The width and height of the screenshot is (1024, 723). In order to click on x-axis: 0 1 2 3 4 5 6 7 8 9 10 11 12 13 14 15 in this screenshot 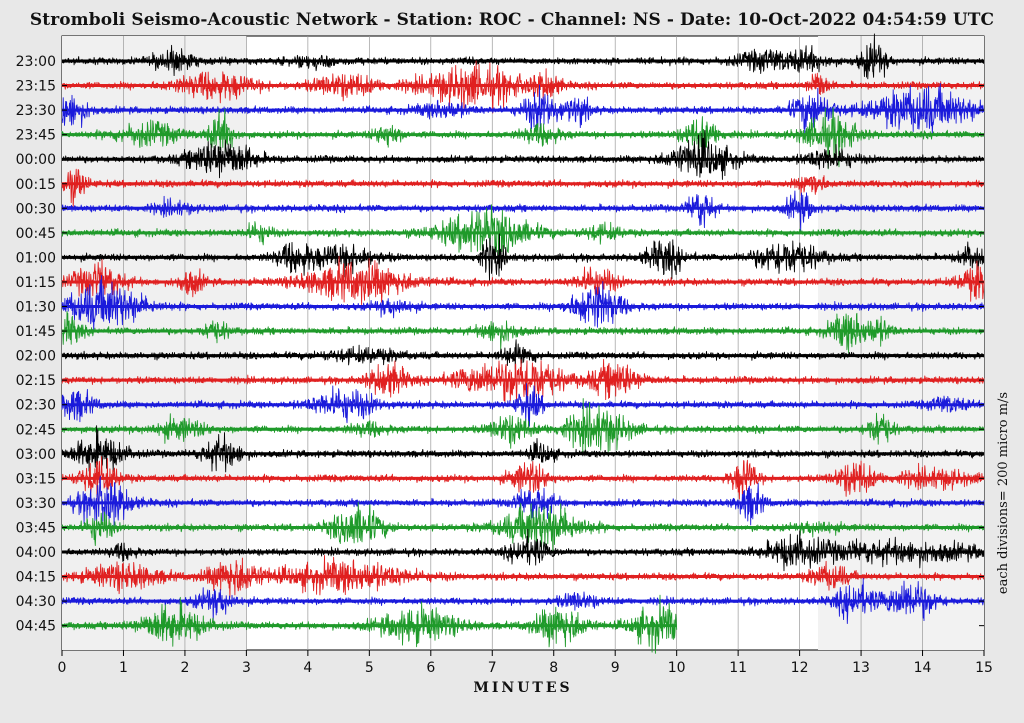, I will do `click(525, 663)`.